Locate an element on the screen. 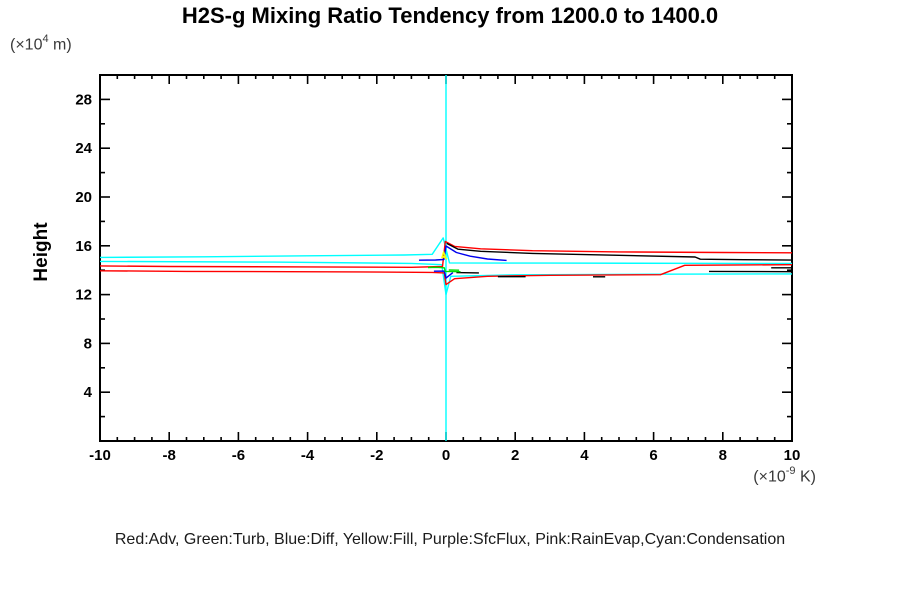  x-unit-suffix: K) is located at coordinates (805, 477).